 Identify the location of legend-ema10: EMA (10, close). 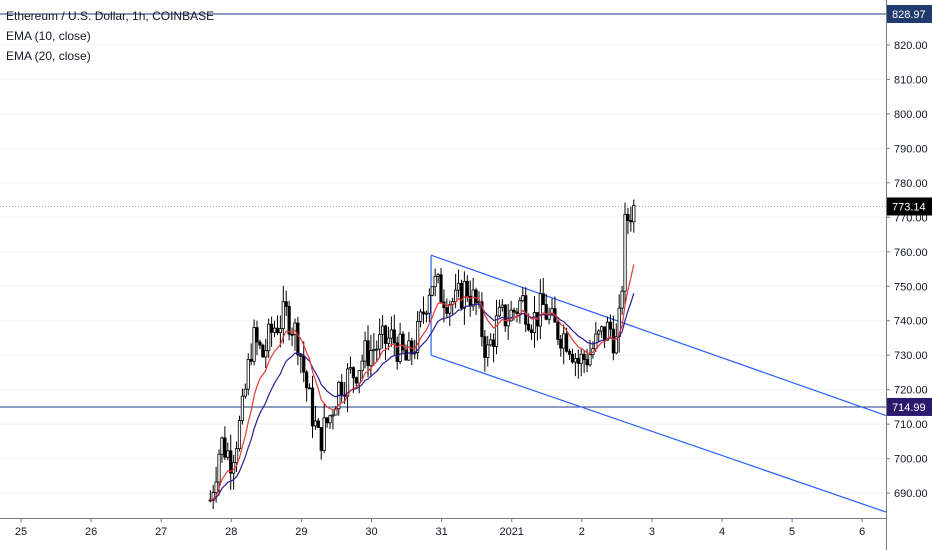
(48, 36).